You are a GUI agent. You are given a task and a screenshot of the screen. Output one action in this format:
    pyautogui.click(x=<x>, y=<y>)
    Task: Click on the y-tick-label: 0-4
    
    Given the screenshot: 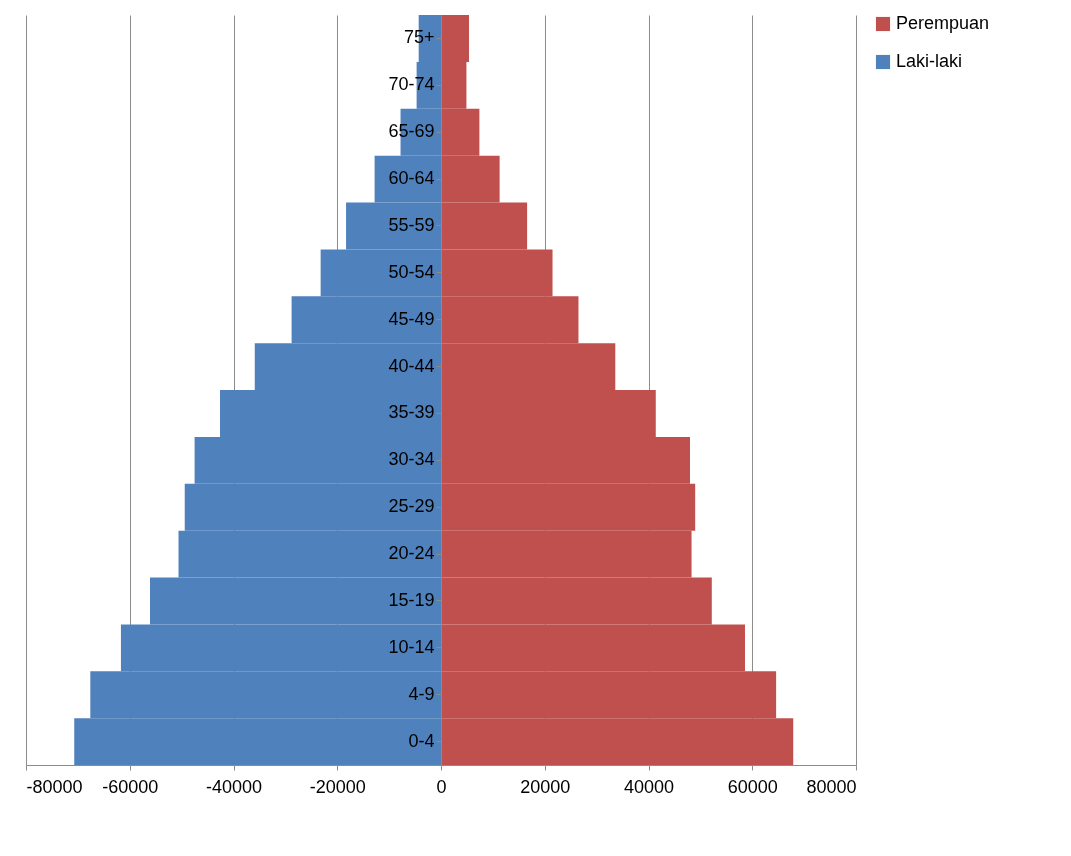 What is the action you would take?
    pyautogui.click(x=421, y=740)
    